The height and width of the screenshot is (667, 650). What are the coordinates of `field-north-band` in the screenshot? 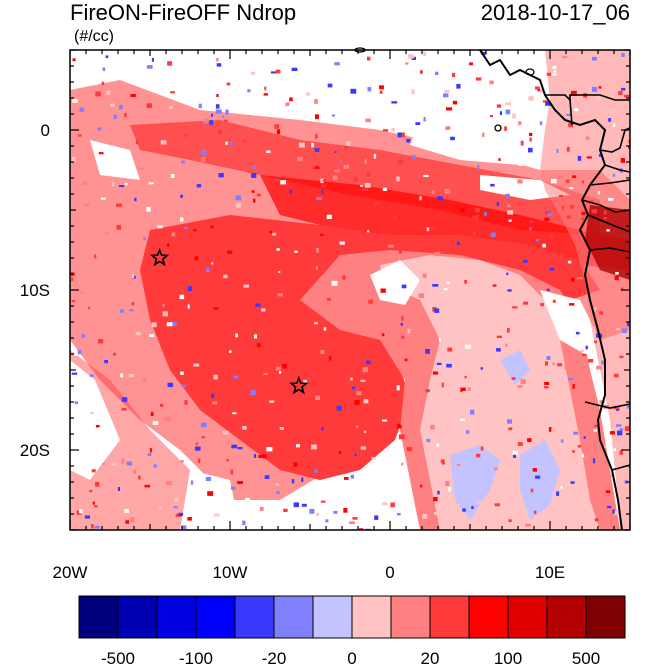 It's located at (365, 177).